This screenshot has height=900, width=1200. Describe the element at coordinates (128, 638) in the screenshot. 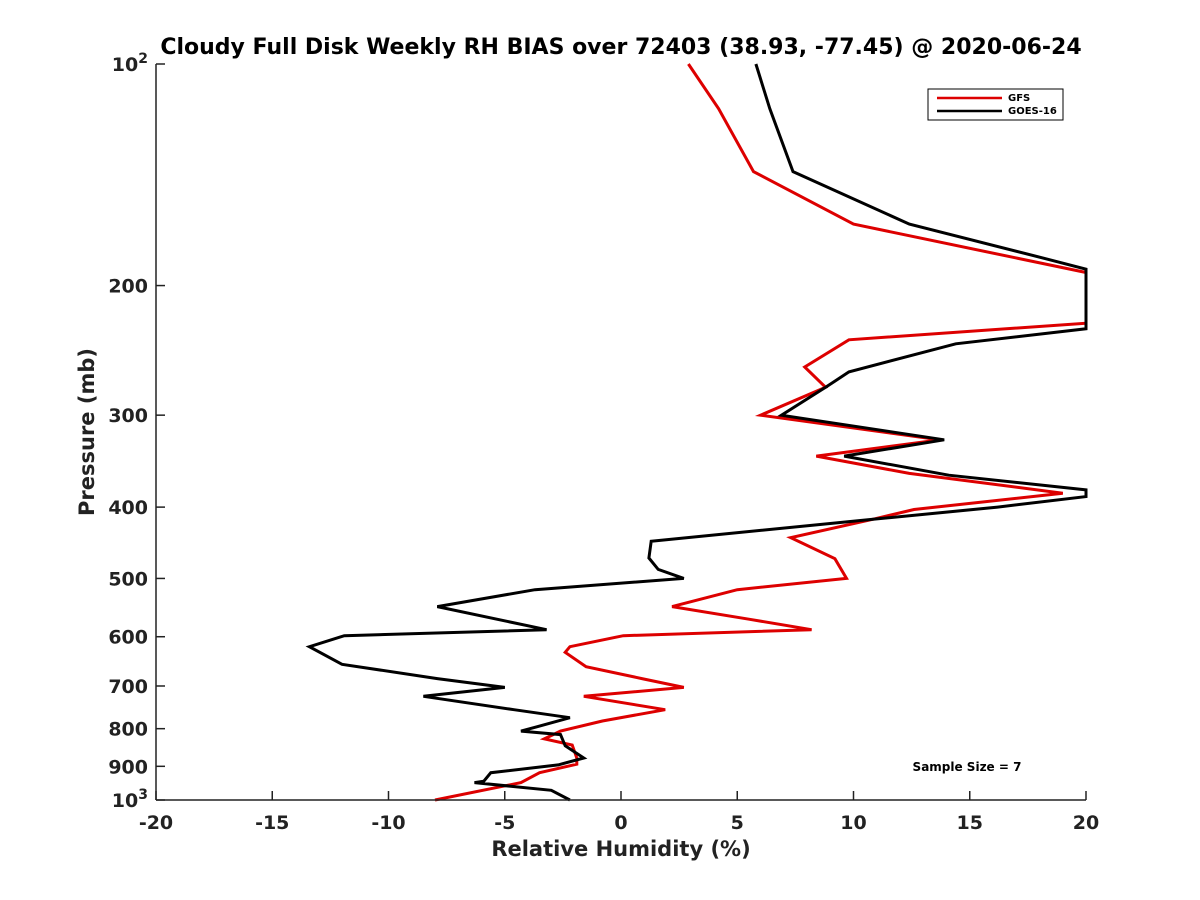

I see `y-tick-label: 600` at that location.